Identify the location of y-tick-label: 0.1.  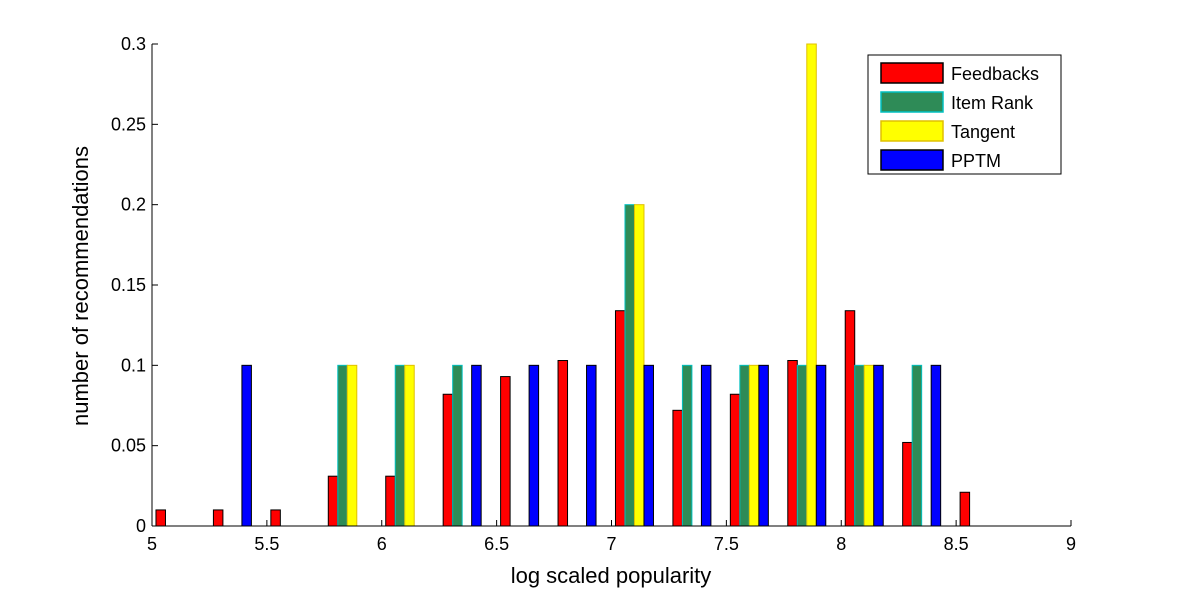
(133, 365).